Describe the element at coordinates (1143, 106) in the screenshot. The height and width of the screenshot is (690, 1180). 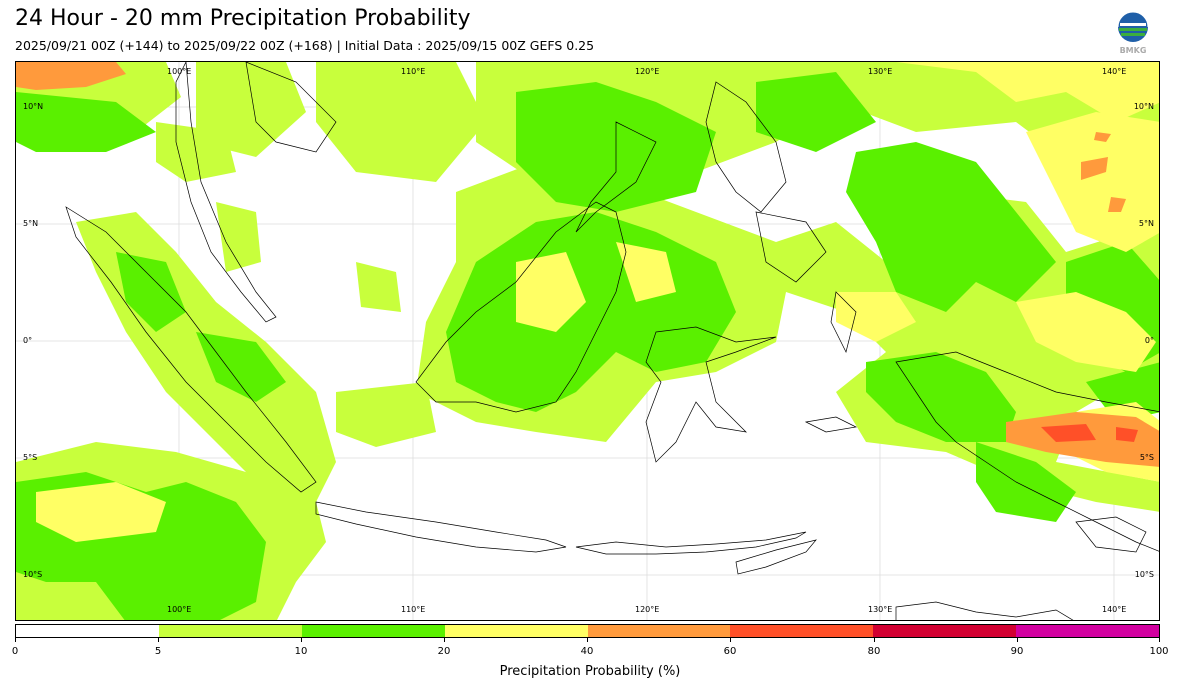
I see `lat-label-right: 10°N` at that location.